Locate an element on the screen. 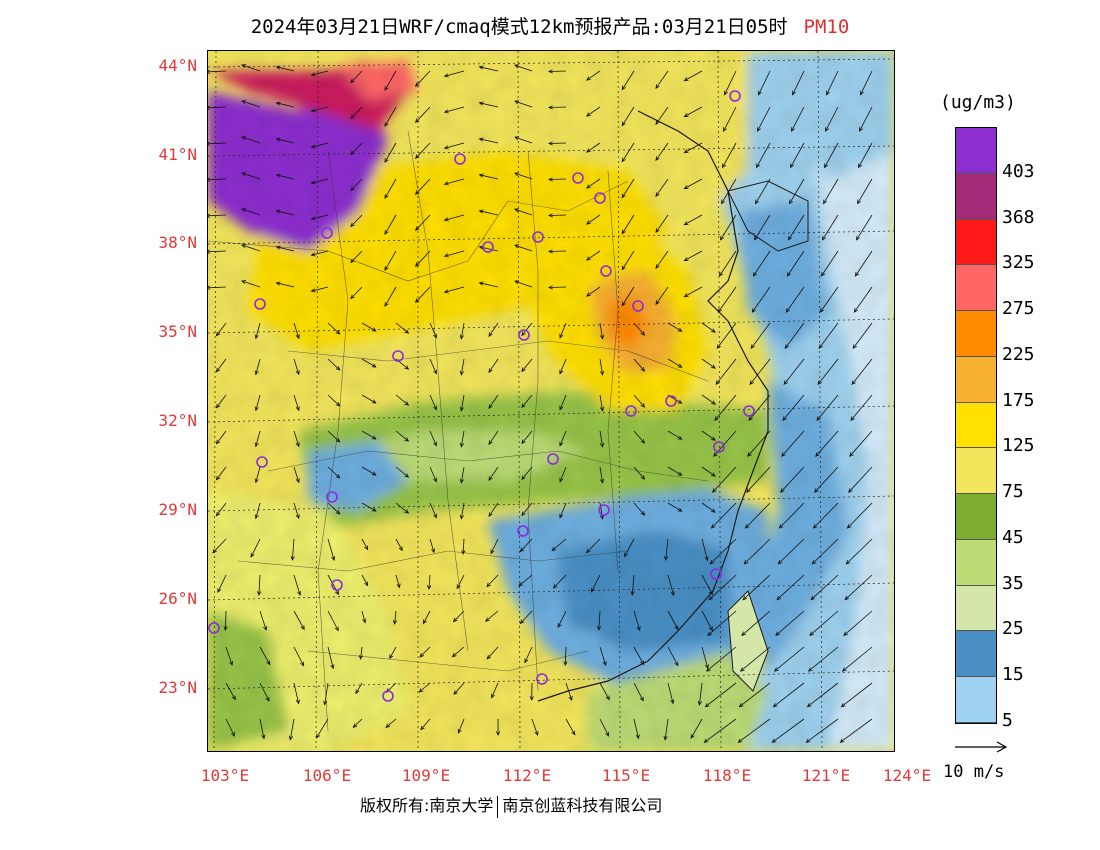  lon-label-106: 106°E is located at coordinates (327, 775).